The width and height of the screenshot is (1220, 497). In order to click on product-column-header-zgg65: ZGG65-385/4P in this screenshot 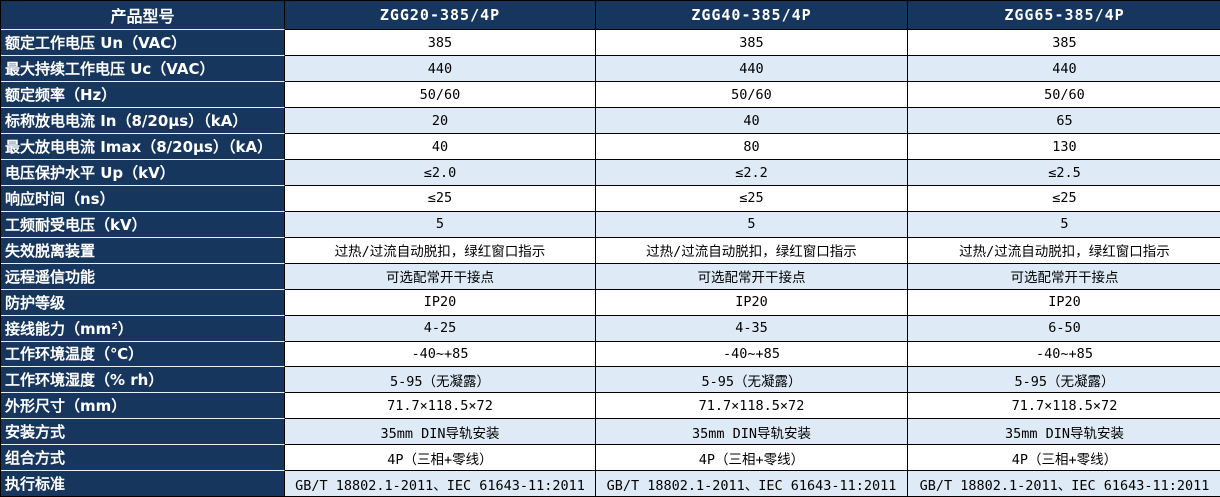, I will do `click(1064, 16)`.